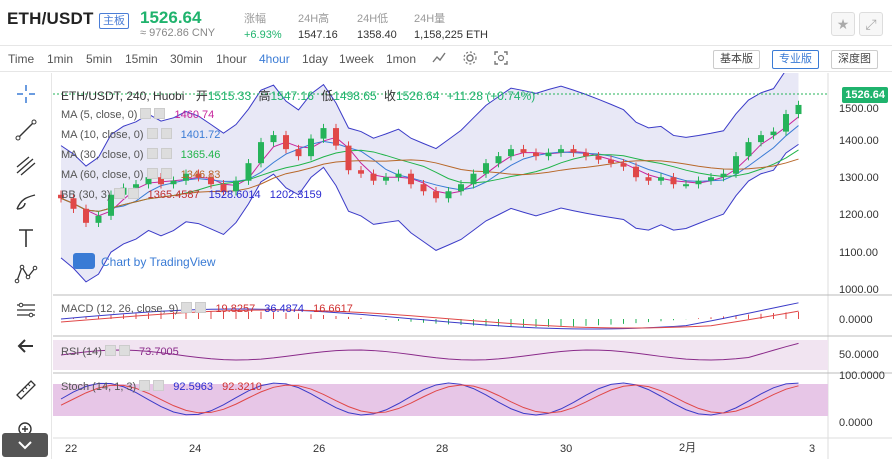 The height and width of the screenshot is (459, 892). I want to click on pattern-icon, so click(26, 274).